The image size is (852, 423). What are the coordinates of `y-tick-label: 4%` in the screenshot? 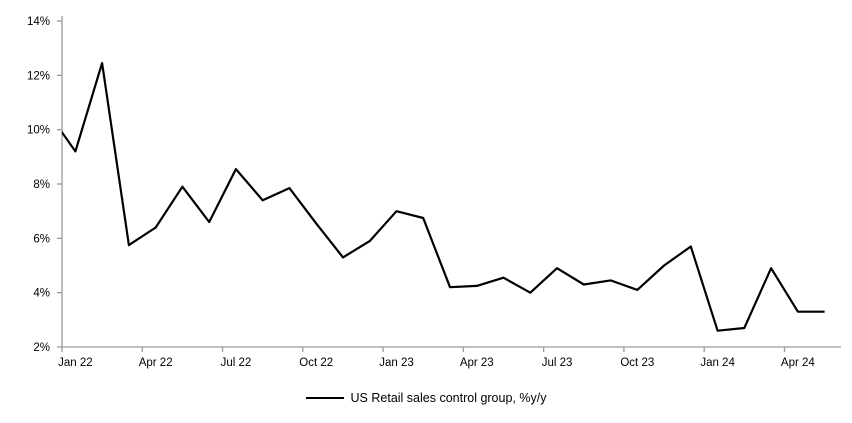 It's located at (41, 294).